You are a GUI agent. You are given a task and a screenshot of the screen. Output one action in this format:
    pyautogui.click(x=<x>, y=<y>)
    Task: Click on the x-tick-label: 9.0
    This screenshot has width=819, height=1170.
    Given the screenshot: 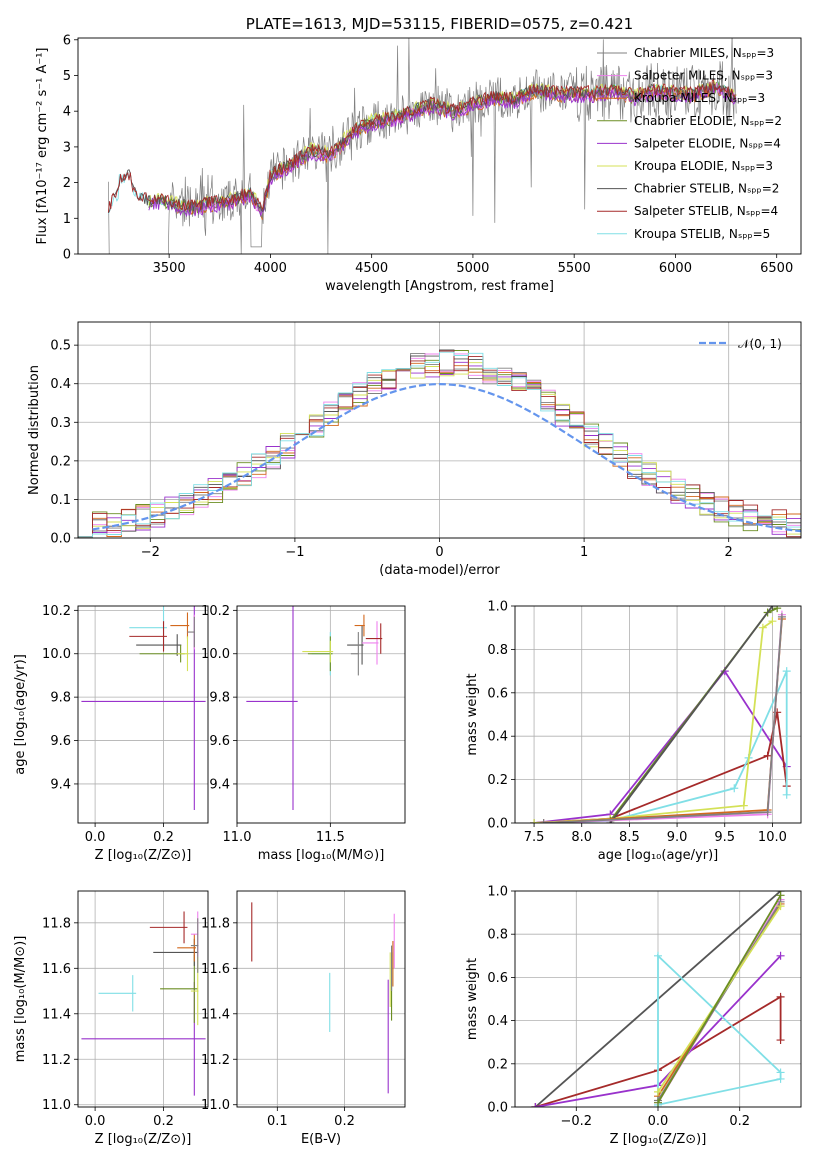 What is the action you would take?
    pyautogui.click(x=677, y=837)
    